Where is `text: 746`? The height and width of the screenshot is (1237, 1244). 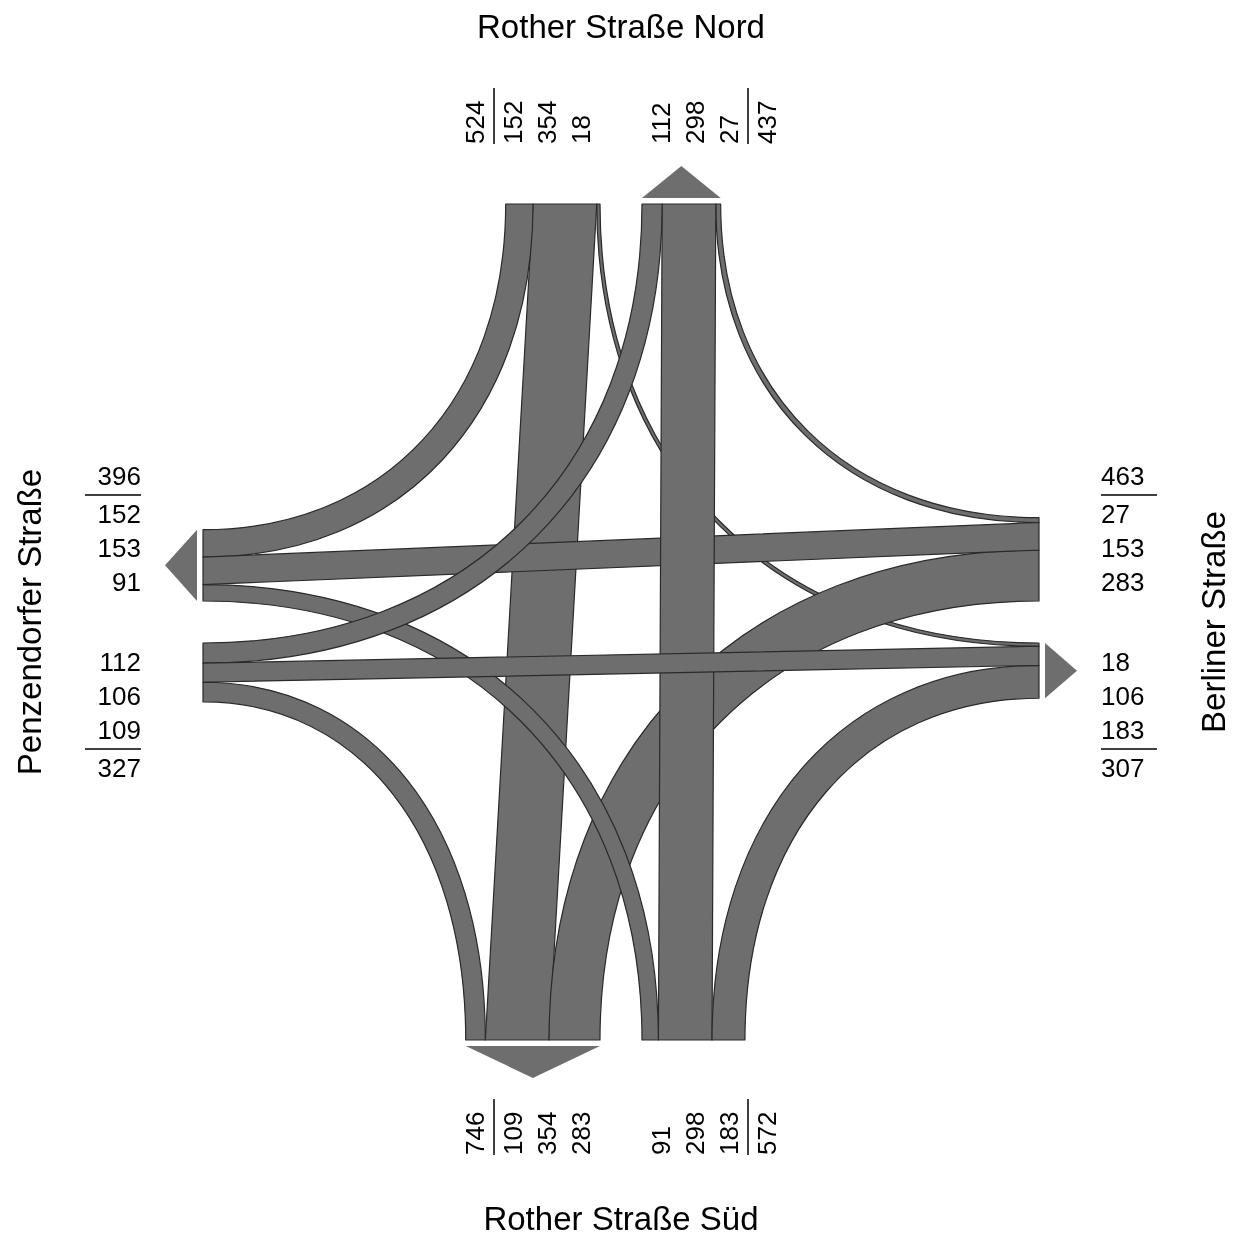 text: 746 is located at coordinates (475, 1133).